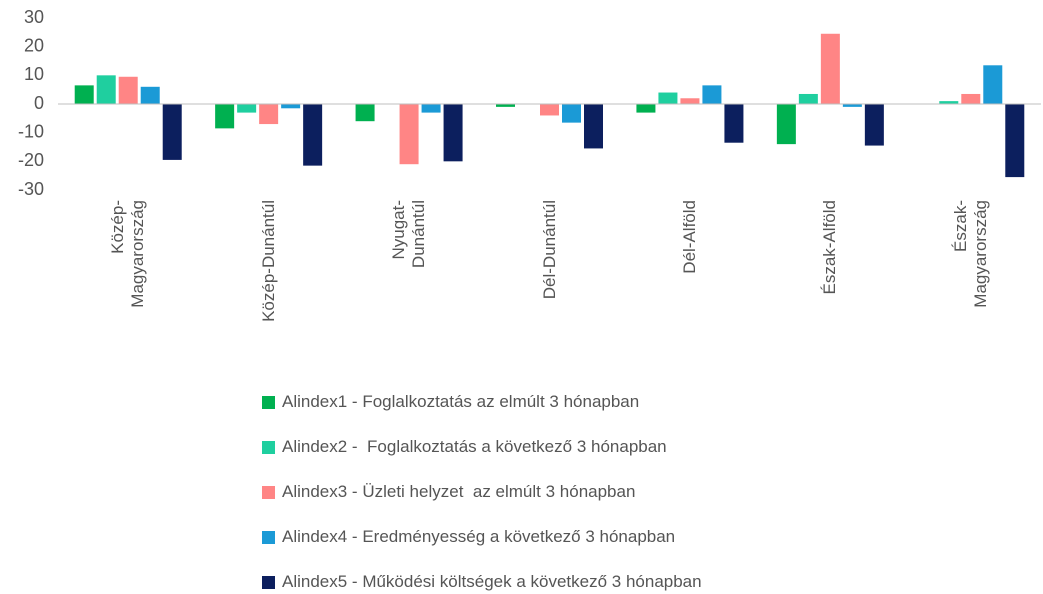 The width and height of the screenshot is (1043, 594). Describe the element at coordinates (31, 160) in the screenshot. I see `y-tick-label: -20` at that location.